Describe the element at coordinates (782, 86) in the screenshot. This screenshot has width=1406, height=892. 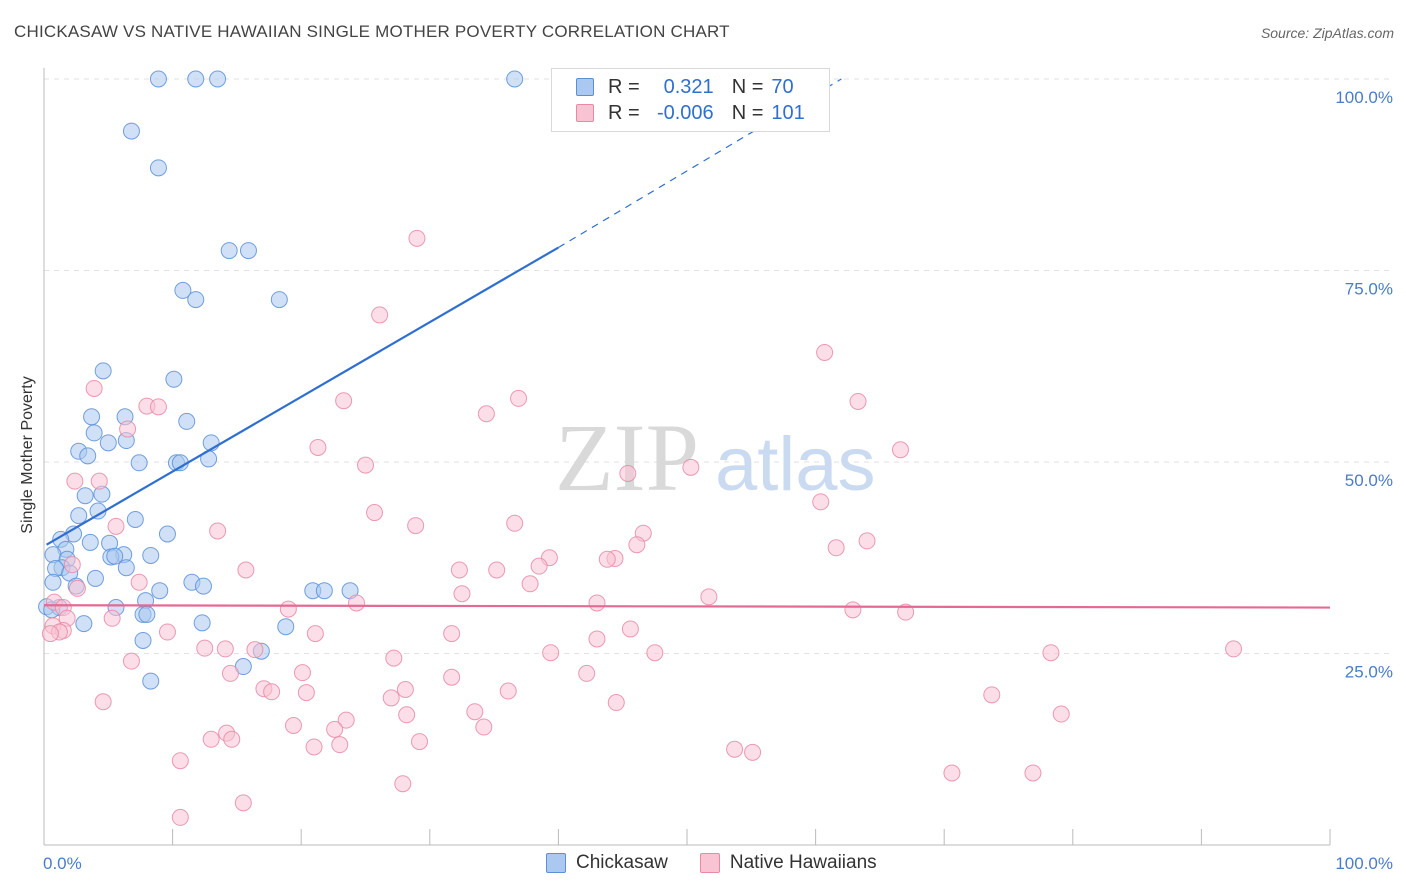
I see `legend-n-value: 70` at that location.